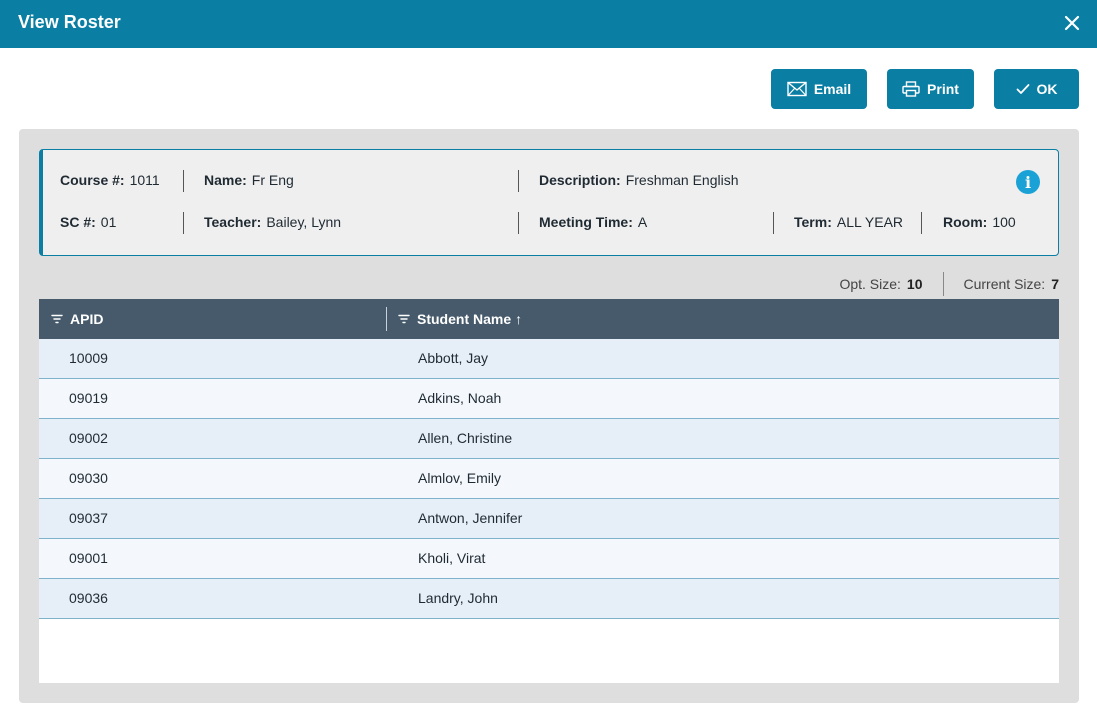 The height and width of the screenshot is (719, 1097). What do you see at coordinates (88, 478) in the screenshot?
I see `apid-cell: 09030` at bounding box center [88, 478].